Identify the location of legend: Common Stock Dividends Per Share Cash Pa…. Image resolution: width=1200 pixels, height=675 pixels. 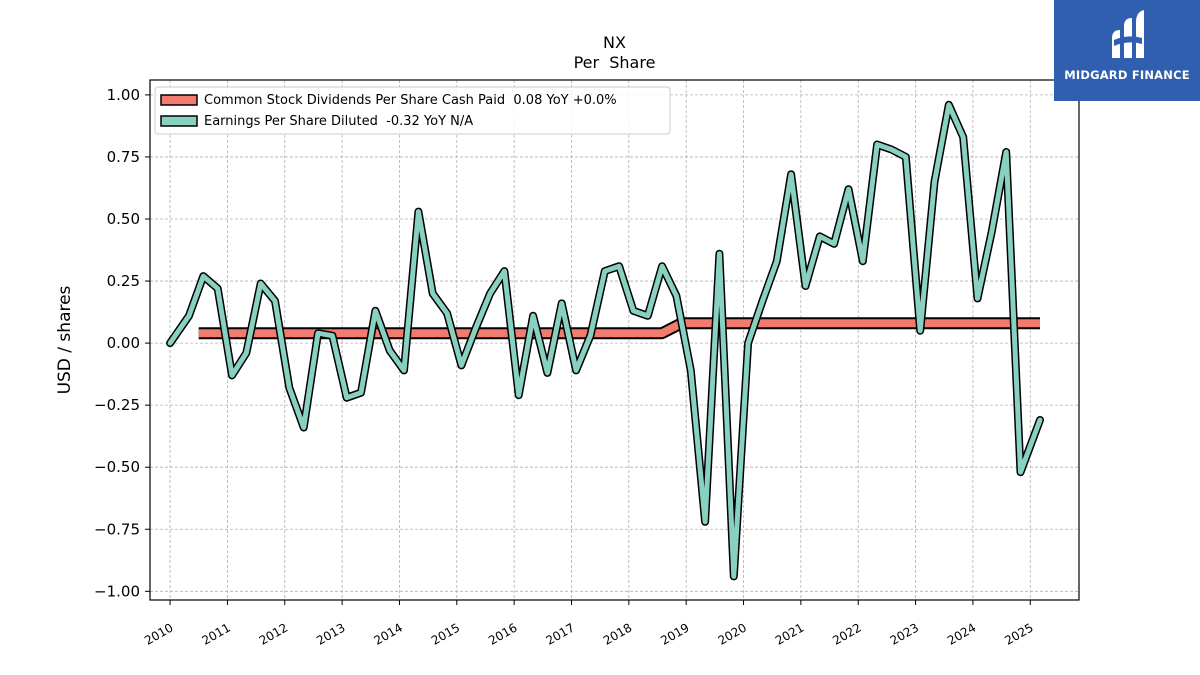
(412, 110).